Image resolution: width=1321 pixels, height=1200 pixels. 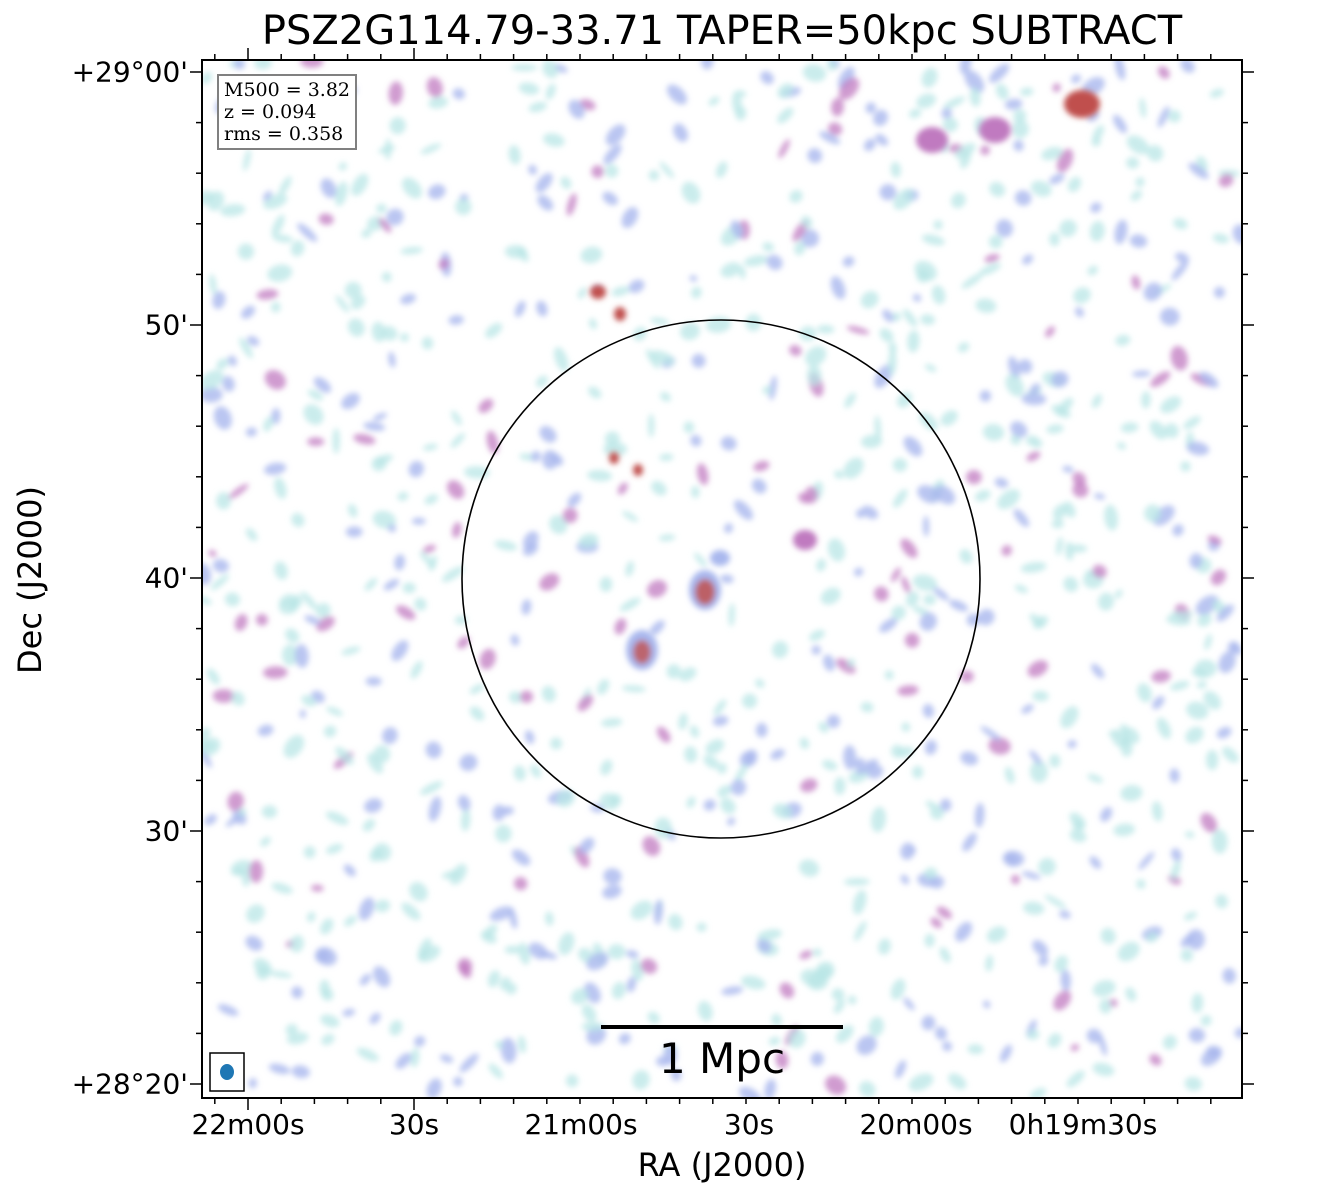 What do you see at coordinates (722, 1058) in the screenshot?
I see `scale-bar-label: 1 Mpc` at bounding box center [722, 1058].